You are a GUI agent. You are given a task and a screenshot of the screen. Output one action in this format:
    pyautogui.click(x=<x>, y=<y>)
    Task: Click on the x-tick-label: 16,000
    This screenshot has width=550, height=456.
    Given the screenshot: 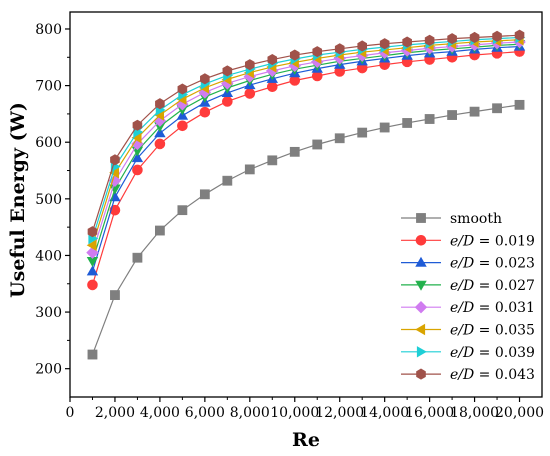 What is the action you would take?
    pyautogui.click(x=429, y=413)
    